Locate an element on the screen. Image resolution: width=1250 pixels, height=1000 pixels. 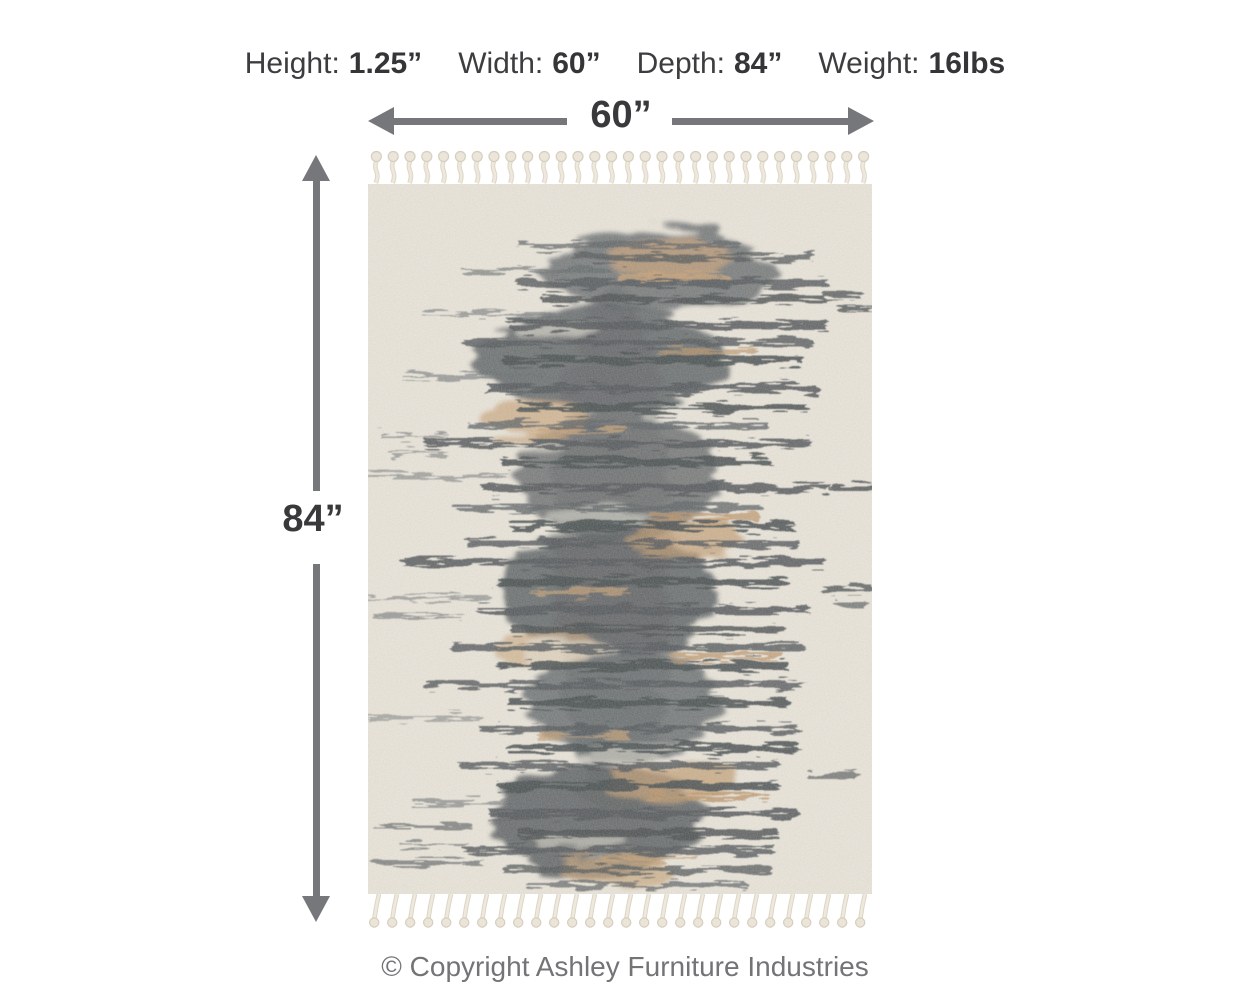
spec-width-label: Width: is located at coordinates (501, 63).